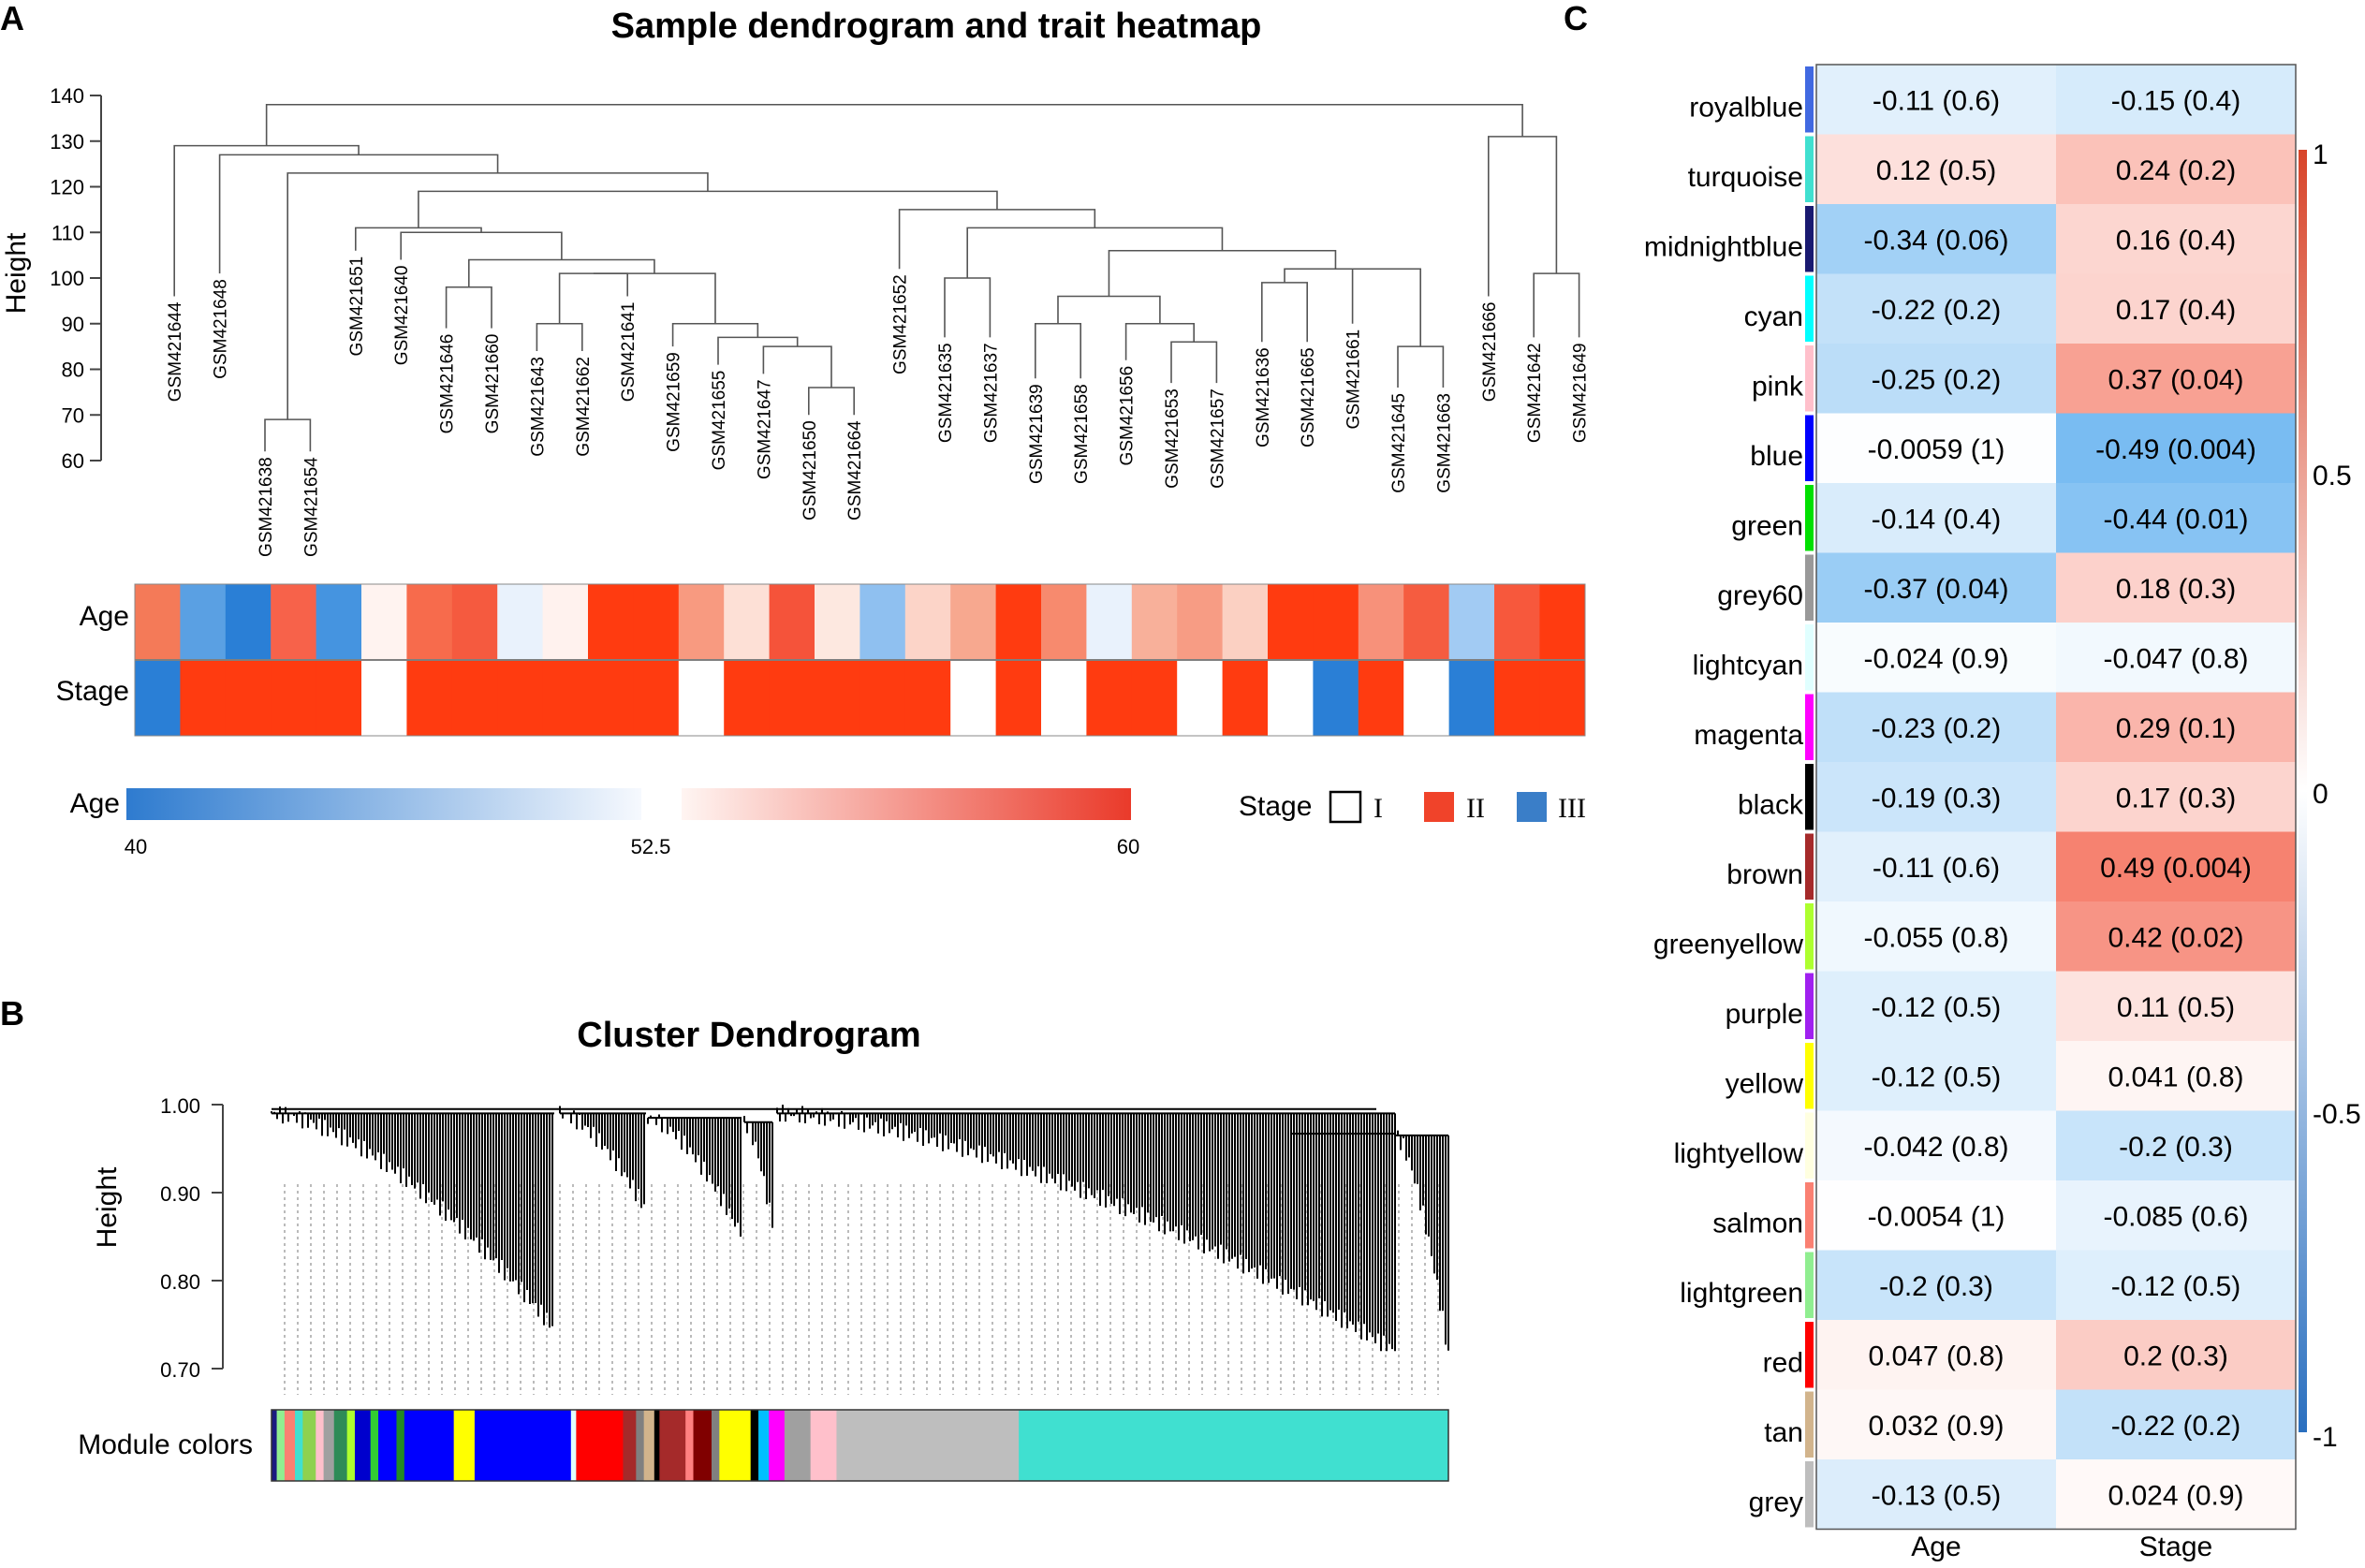 Image resolution: width=2365 pixels, height=1568 pixels. I want to click on cell-value-stage: -0.22 (0.2), so click(2175, 1427).